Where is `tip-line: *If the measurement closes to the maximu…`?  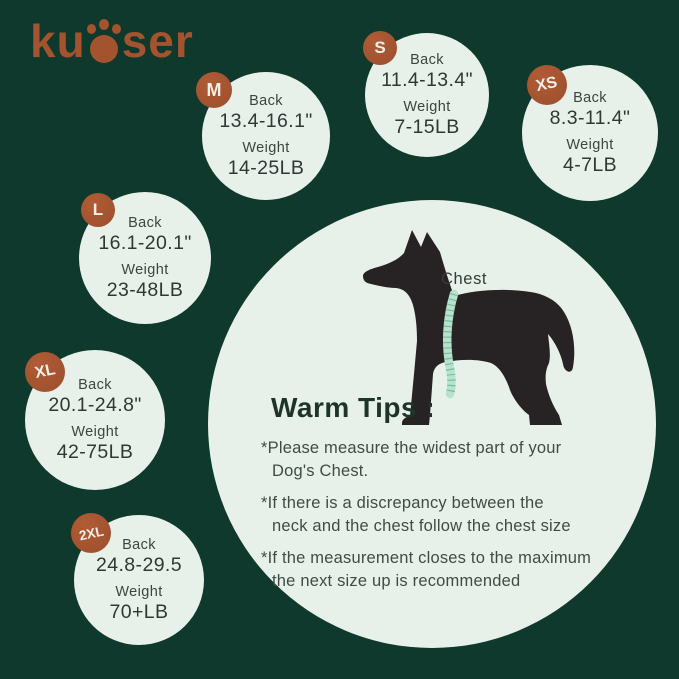 tip-line: *If the measurement closes to the maximu… is located at coordinates (426, 558).